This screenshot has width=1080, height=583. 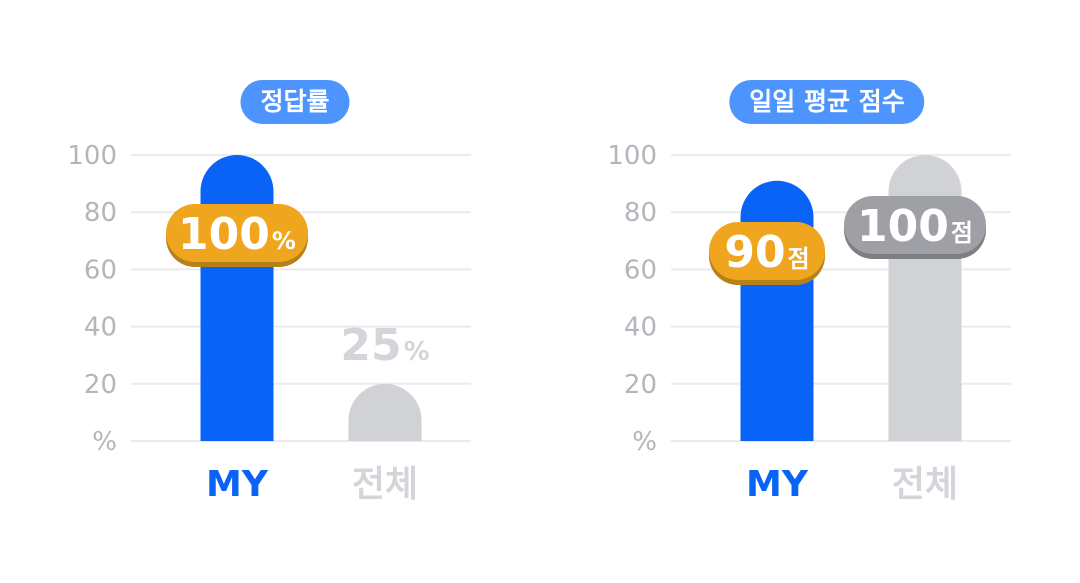 I want to click on value-bubble: 100%, so click(x=237, y=235).